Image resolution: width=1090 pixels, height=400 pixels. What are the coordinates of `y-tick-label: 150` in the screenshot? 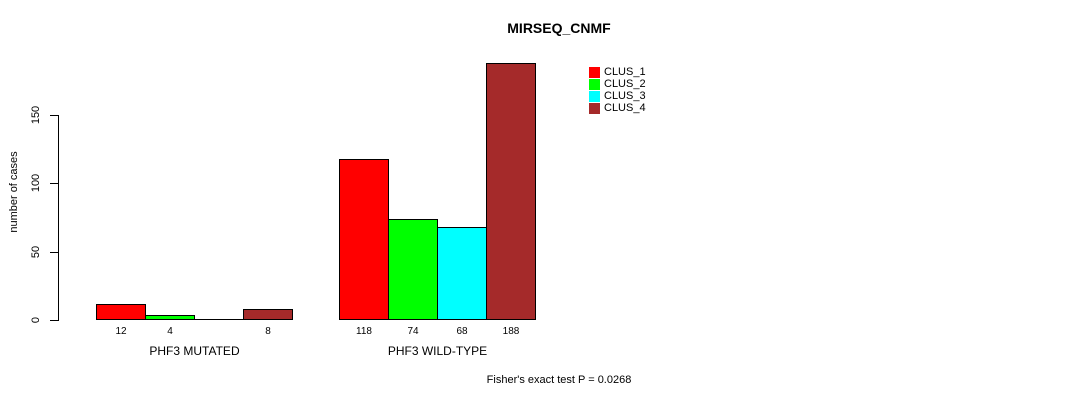 It's located at (36, 115).